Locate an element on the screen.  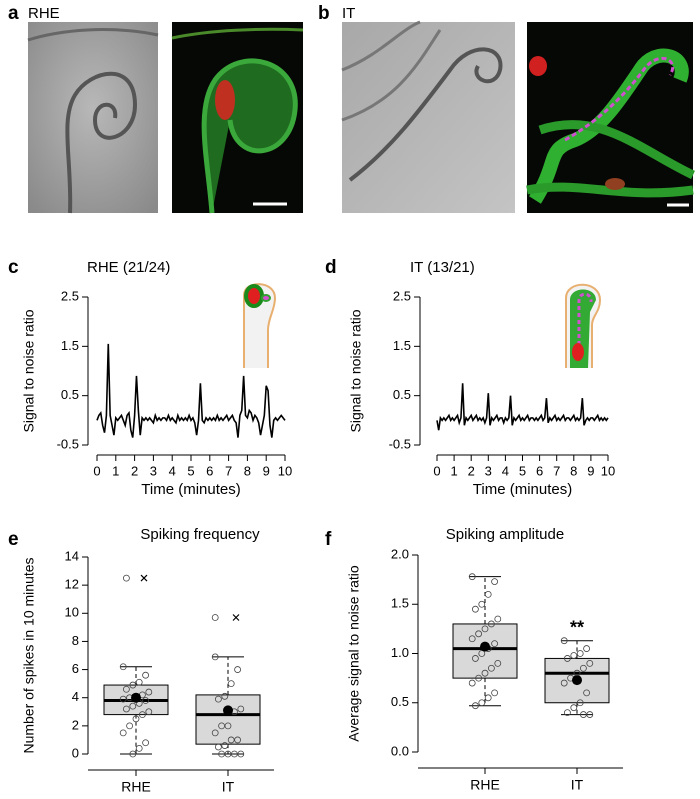
brightfield-image is located at coordinates (93, 117).